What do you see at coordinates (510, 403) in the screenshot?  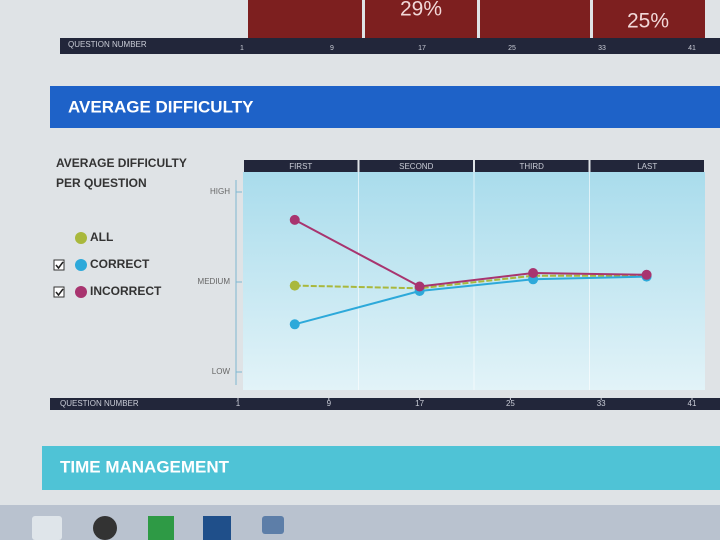 I see `x-tick-label: 25` at bounding box center [510, 403].